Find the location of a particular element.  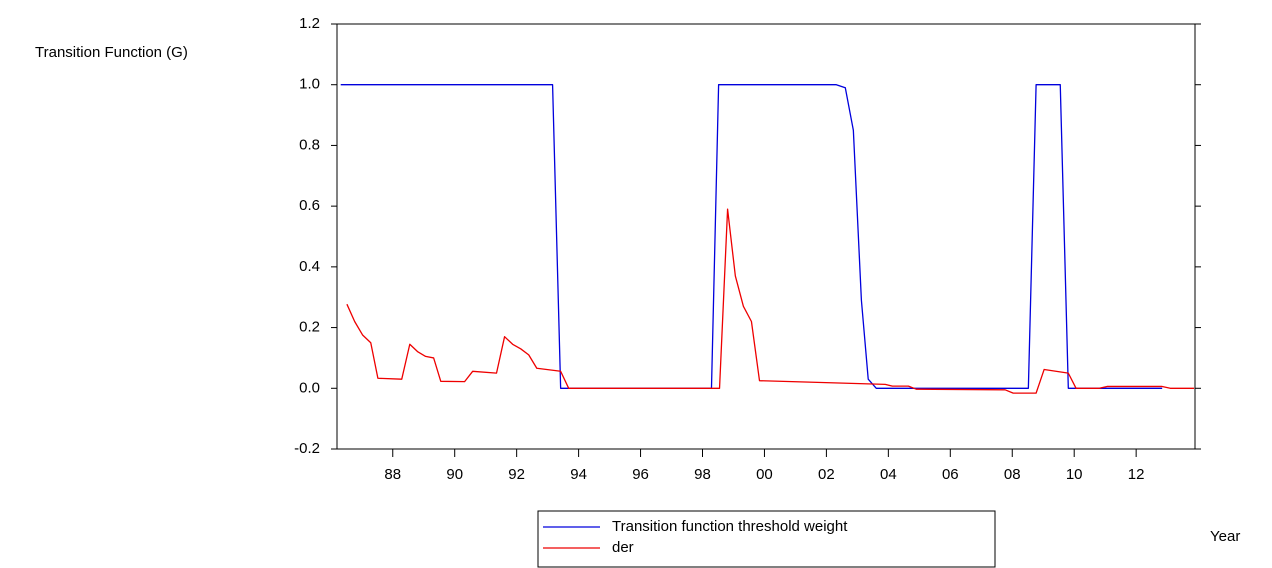

y-tick-label: 1.0 is located at coordinates (309, 84).